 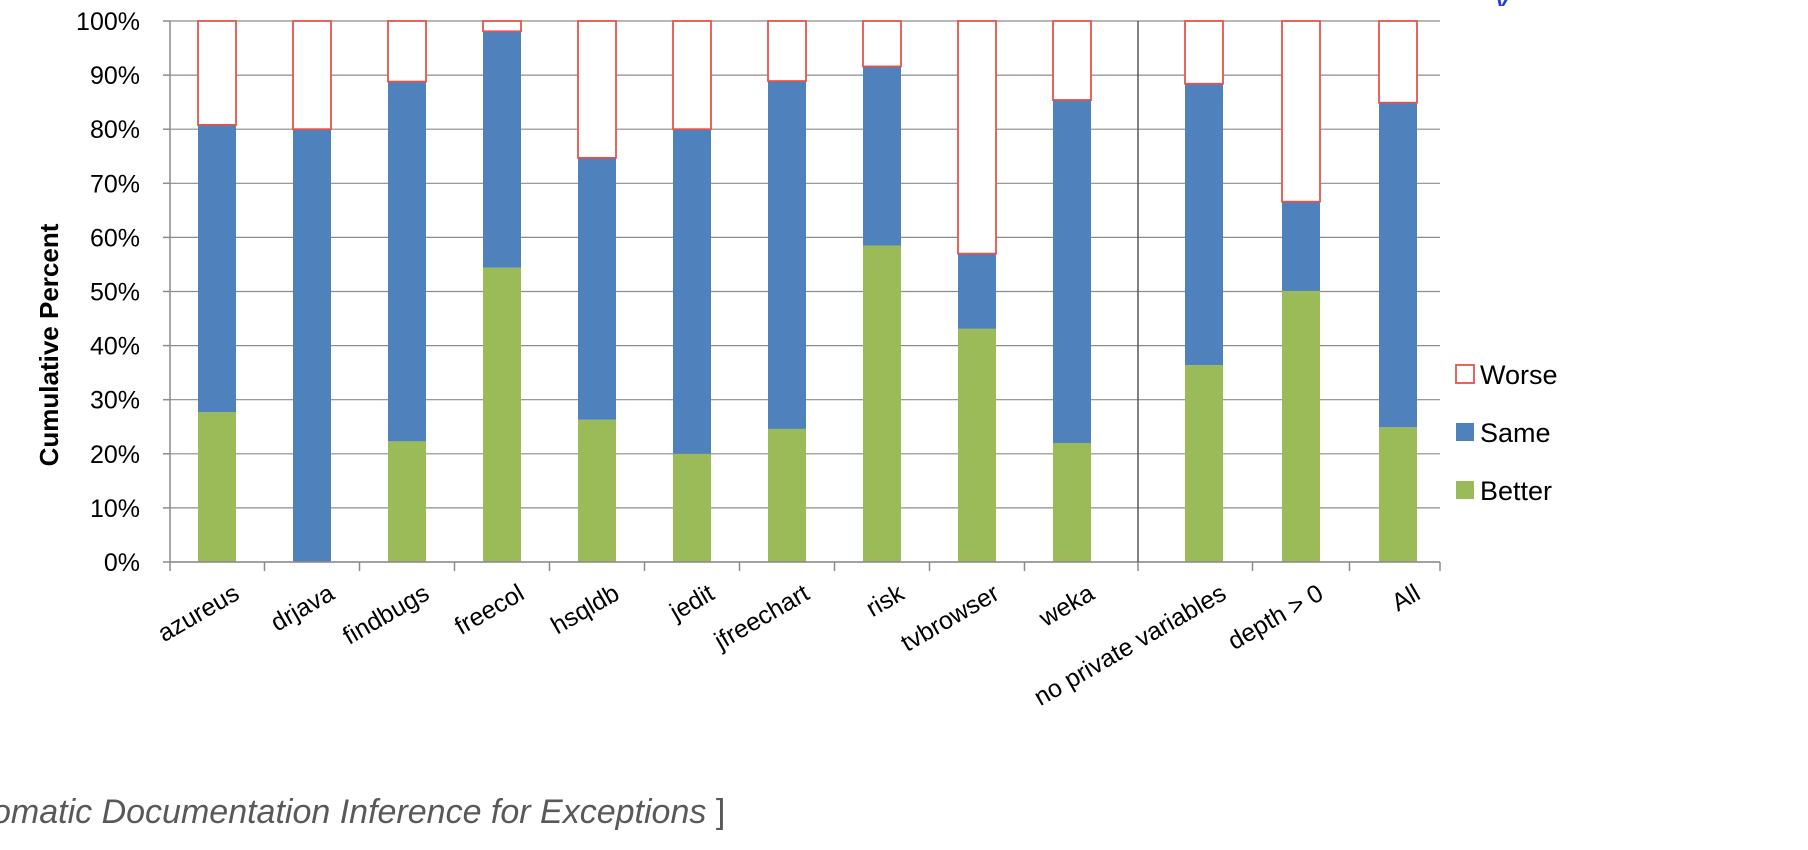 What do you see at coordinates (198, 613) in the screenshot?
I see `x-tick-label: azureus` at bounding box center [198, 613].